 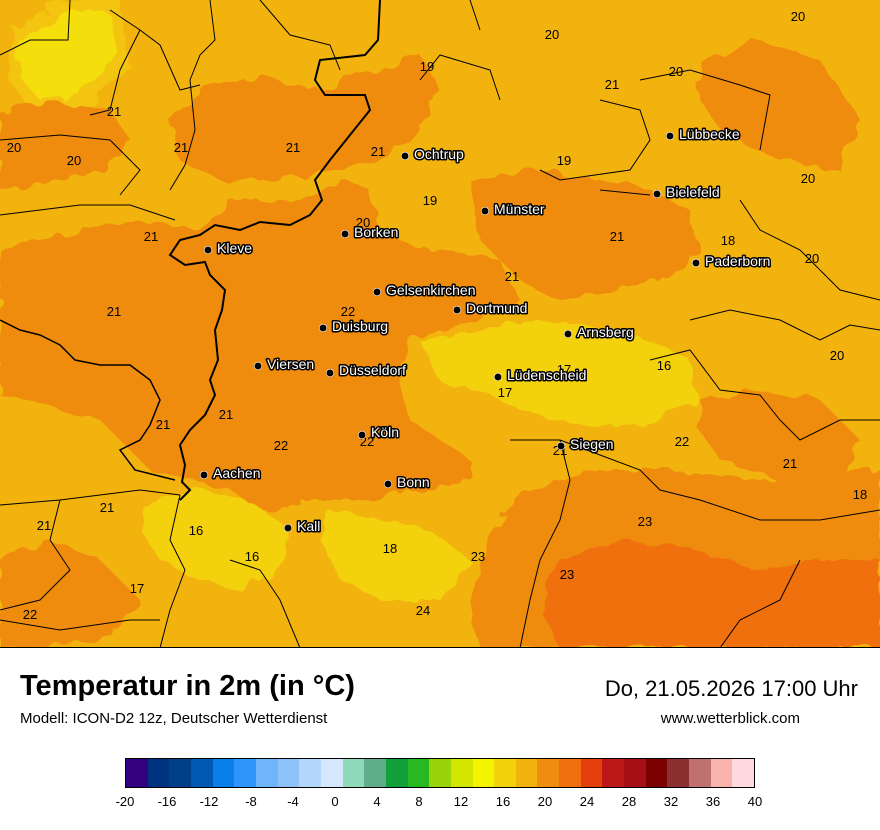 I want to click on city-luedenscheid: Lüdenscheid, so click(x=540, y=375).